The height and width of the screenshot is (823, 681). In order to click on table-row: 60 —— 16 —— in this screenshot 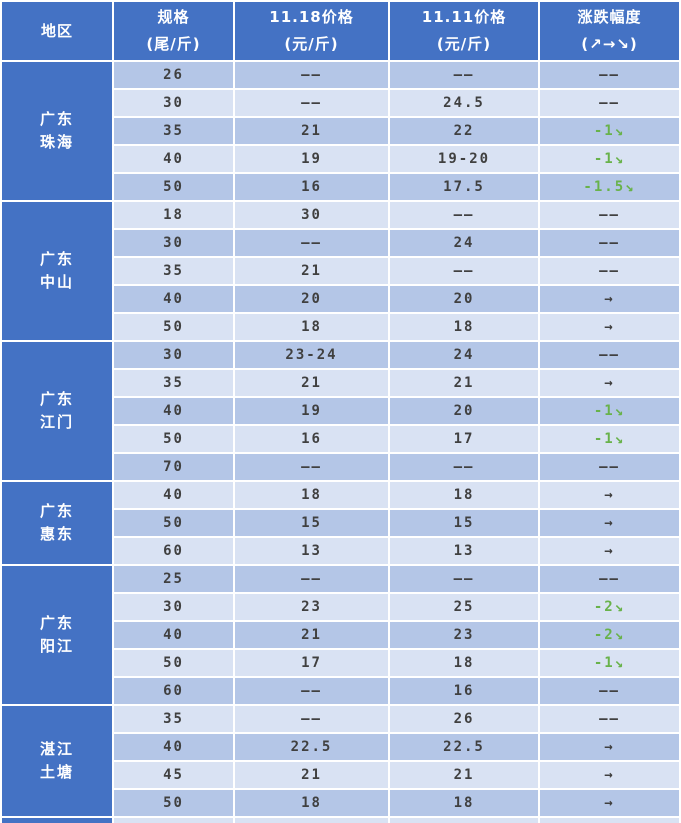, I will do `click(340, 691)`.